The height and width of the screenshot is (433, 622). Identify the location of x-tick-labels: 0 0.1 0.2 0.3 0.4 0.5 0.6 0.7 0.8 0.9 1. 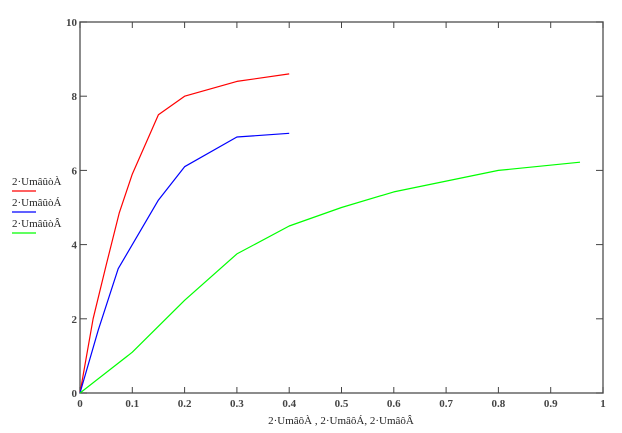
(341, 404).